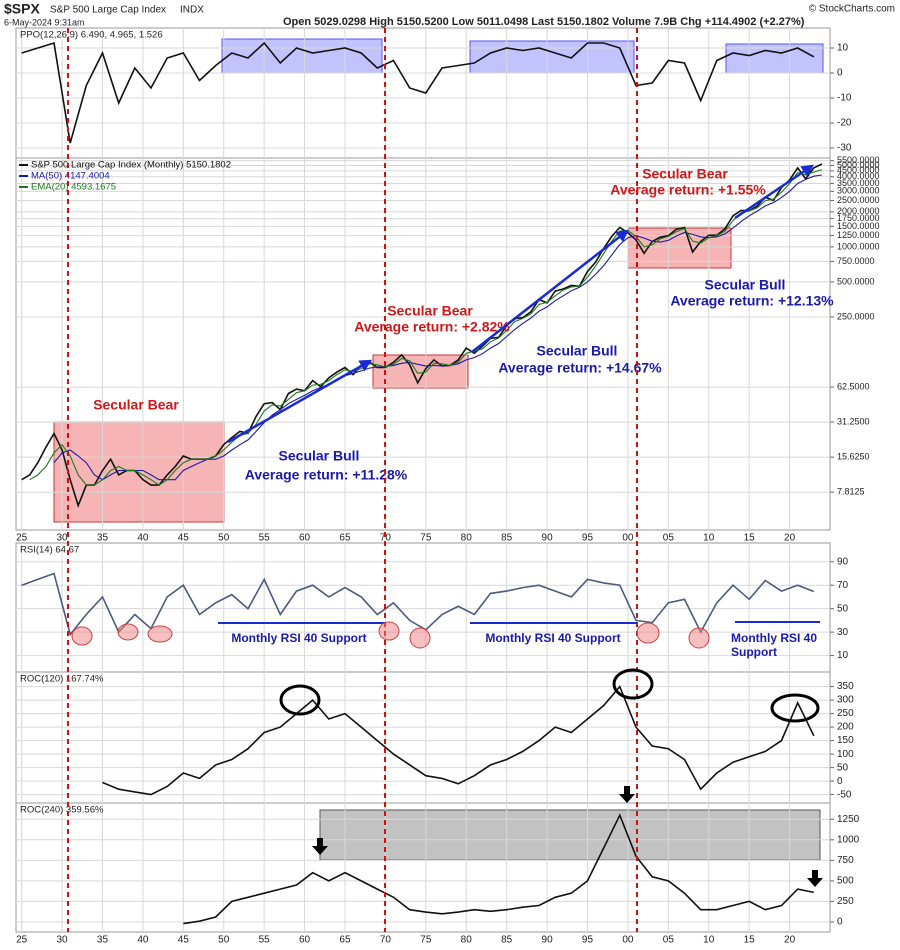 This screenshot has width=900, height=950. What do you see at coordinates (858, 165) in the screenshot?
I see `y-tick-label: 5000.0000` at bounding box center [858, 165].